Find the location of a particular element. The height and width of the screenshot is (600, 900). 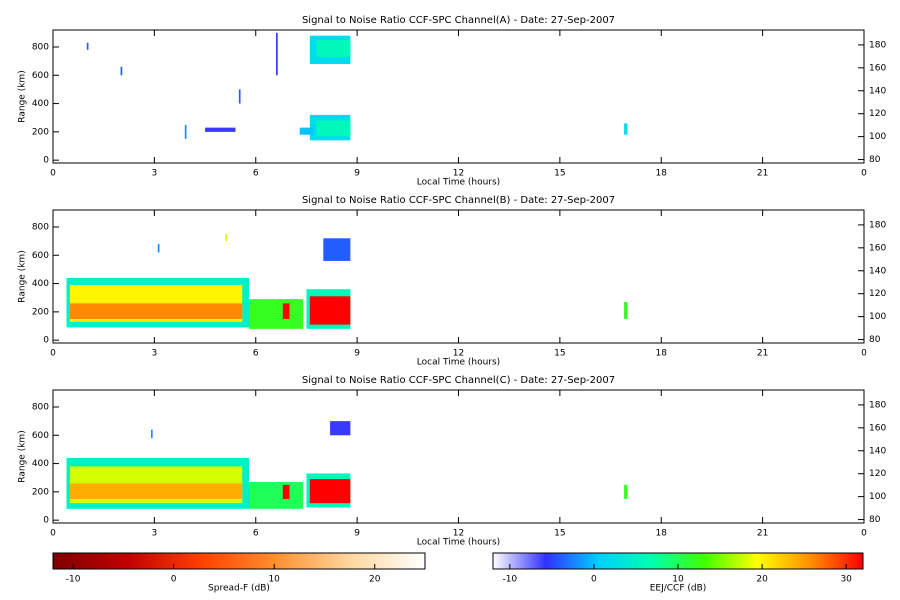

colorbar-title: Spread-F (dB) is located at coordinates (239, 589).